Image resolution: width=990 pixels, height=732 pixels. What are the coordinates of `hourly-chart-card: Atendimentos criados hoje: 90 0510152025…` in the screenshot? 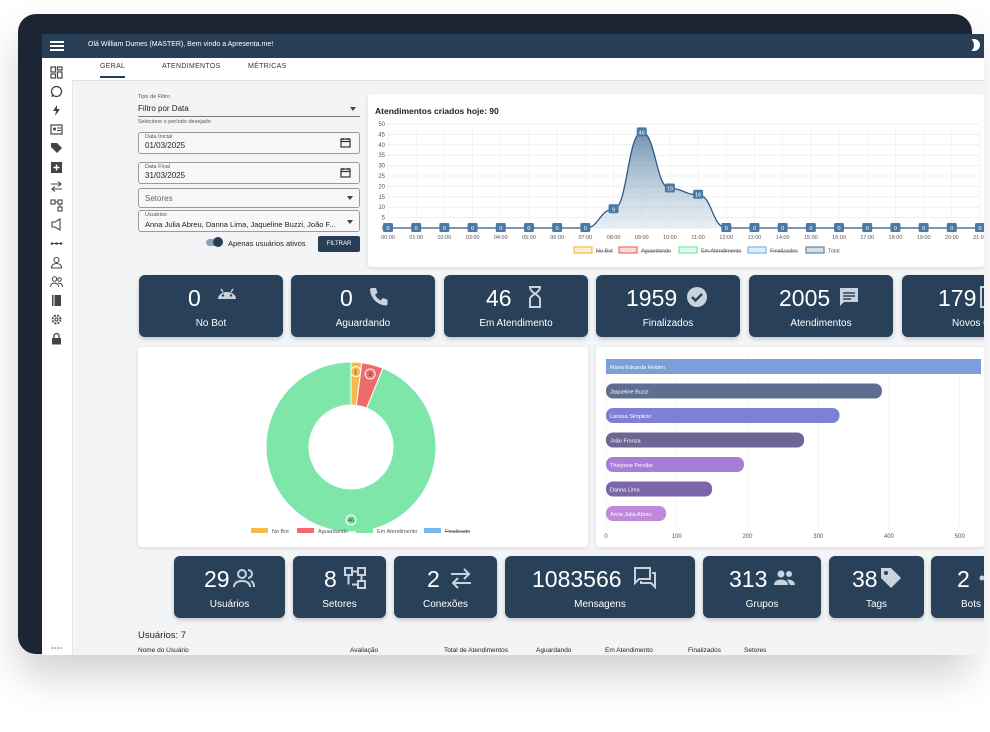 It's located at (676, 180).